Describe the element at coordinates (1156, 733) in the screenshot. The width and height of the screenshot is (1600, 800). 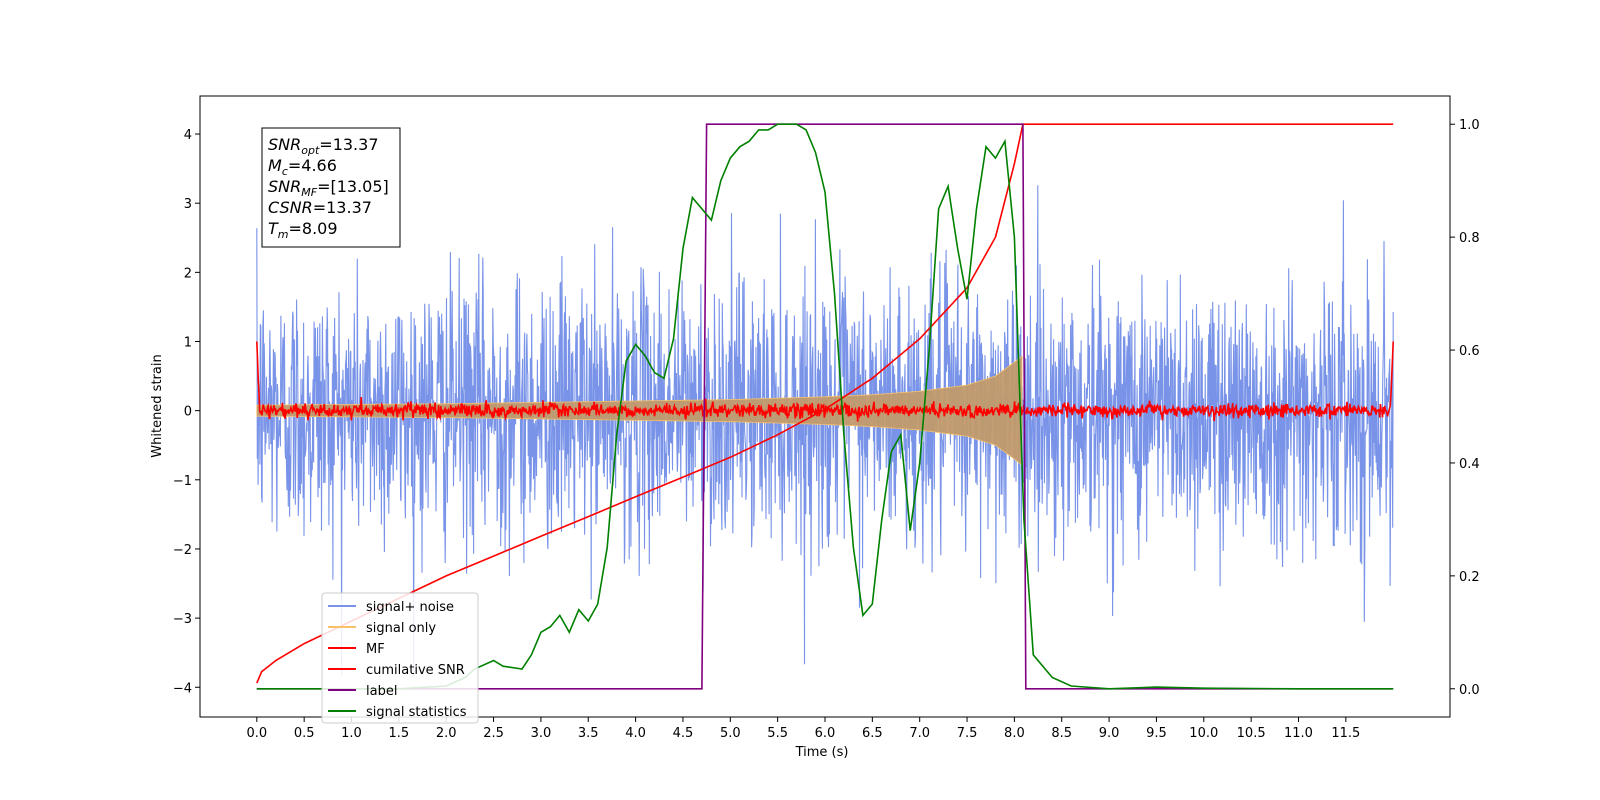
I see `x-tick-label: 9.5` at that location.